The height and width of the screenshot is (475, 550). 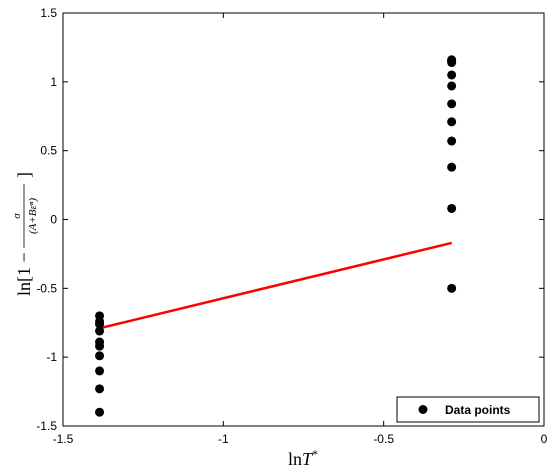 I want to click on legend-label: Data points, so click(x=478, y=410).